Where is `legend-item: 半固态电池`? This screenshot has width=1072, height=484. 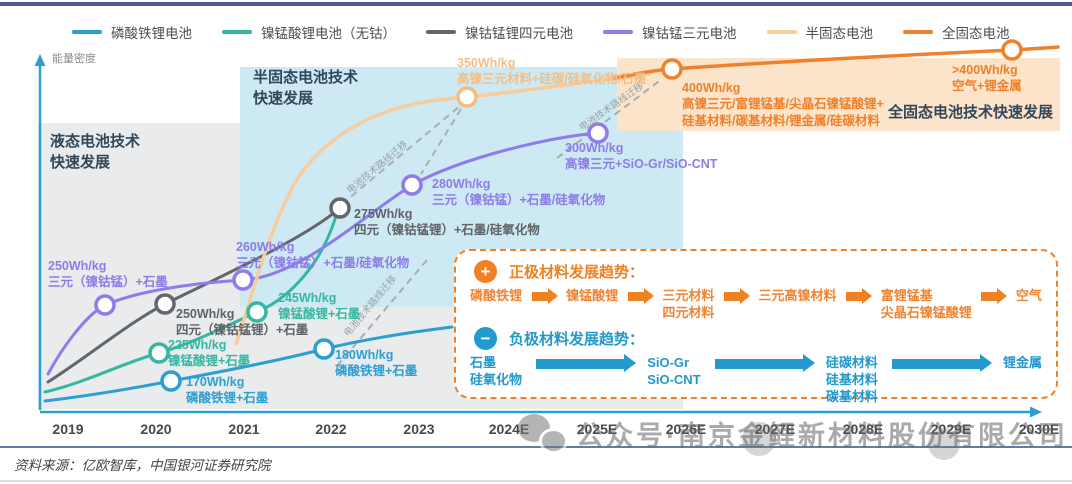
legend-item: 半固态电池 is located at coordinates (820, 32).